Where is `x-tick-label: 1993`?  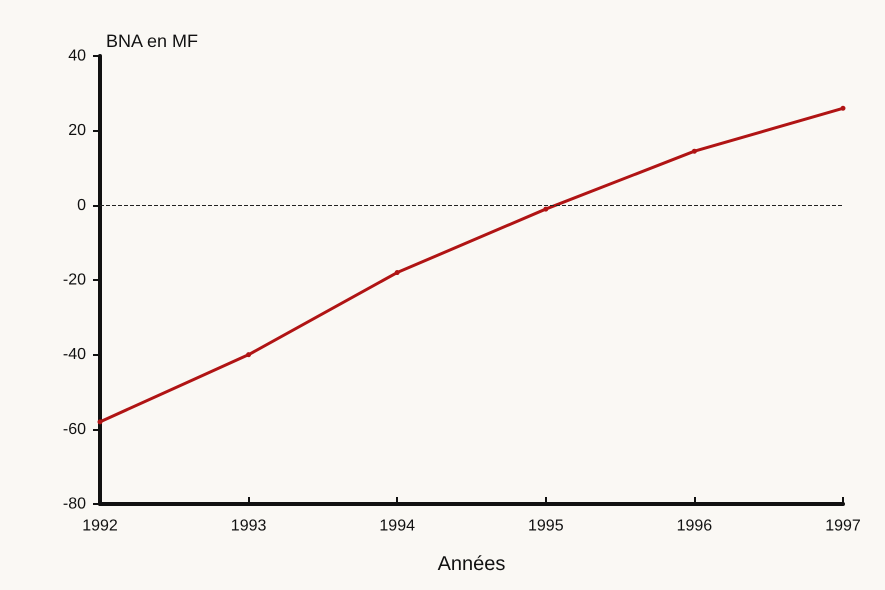
x-tick-label: 1993 is located at coordinates (248, 526).